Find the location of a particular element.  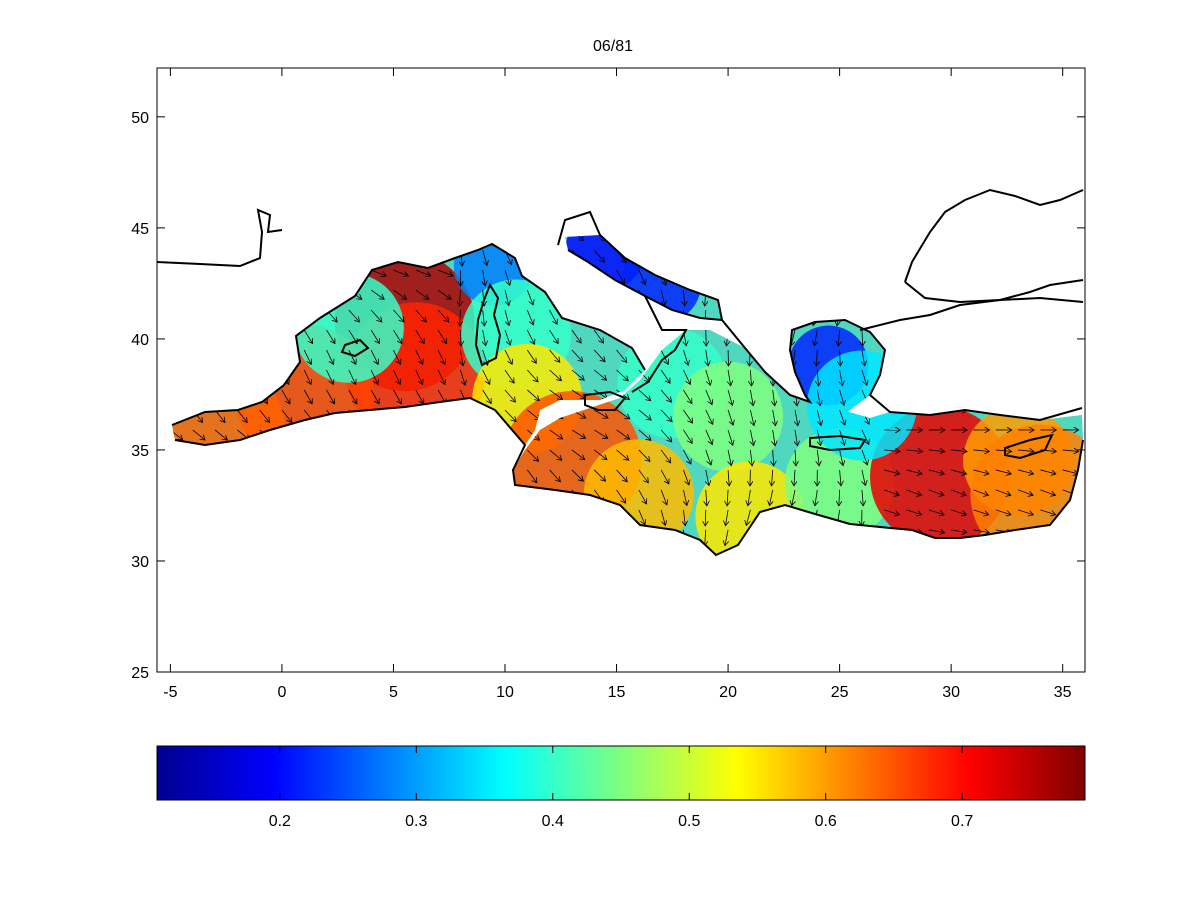

coastline-italy-south is located at coordinates (659, 344).